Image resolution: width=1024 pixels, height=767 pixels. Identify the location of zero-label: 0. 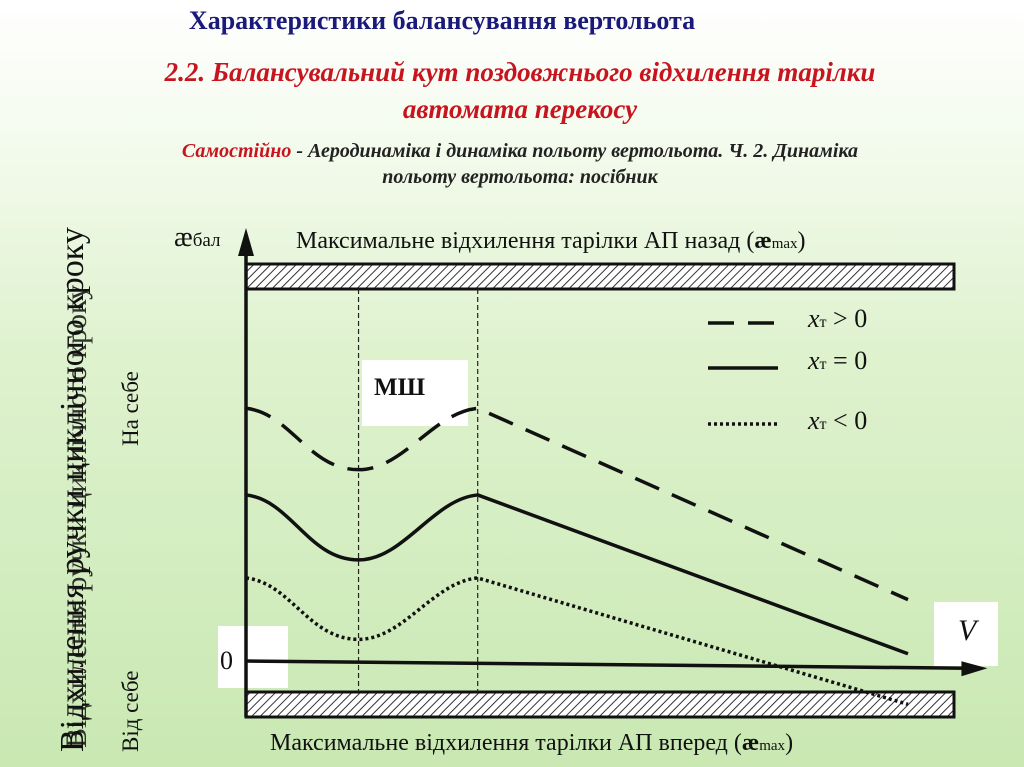
(226, 660).